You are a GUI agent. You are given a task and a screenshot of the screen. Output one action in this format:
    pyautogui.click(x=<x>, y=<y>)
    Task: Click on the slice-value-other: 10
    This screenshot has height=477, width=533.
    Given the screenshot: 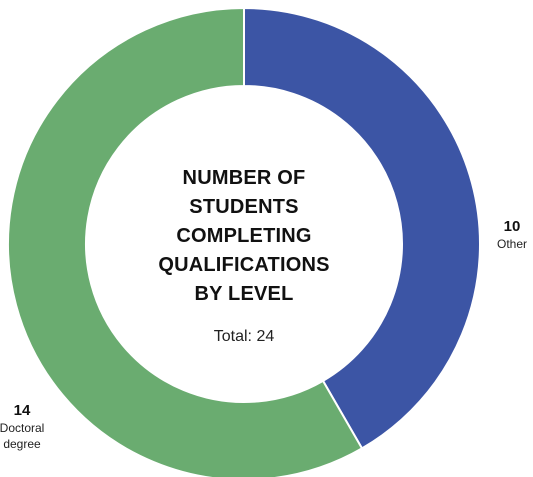 What is the action you would take?
    pyautogui.click(x=512, y=226)
    